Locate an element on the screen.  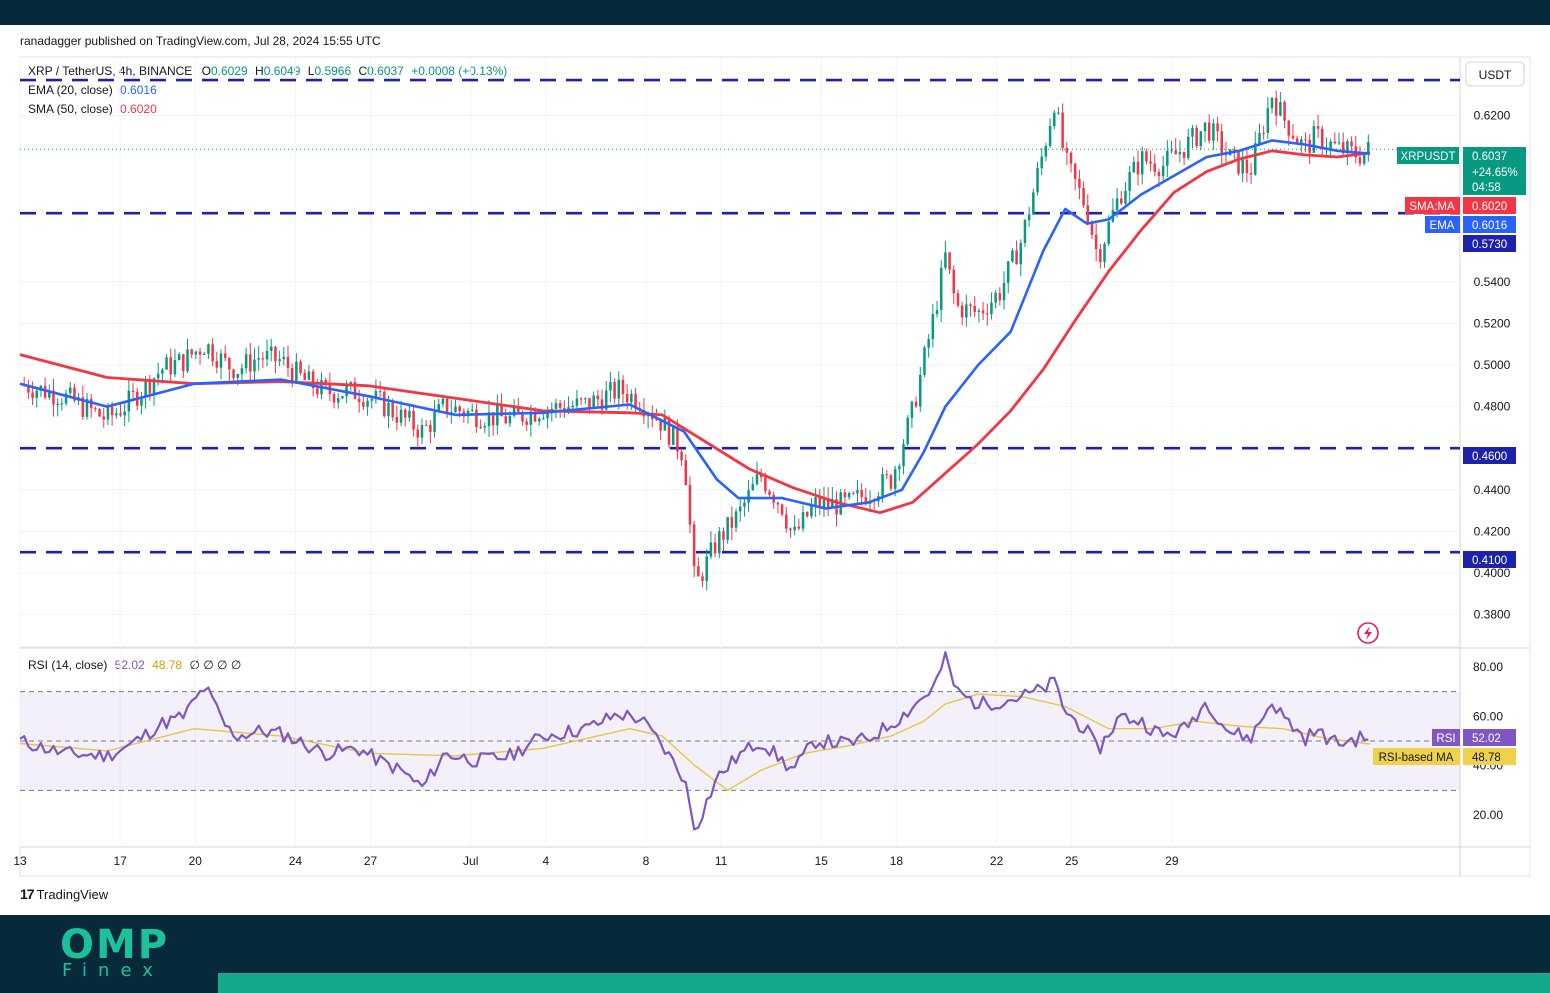
rsi-legend-value: 52.02 is located at coordinates (129, 665).